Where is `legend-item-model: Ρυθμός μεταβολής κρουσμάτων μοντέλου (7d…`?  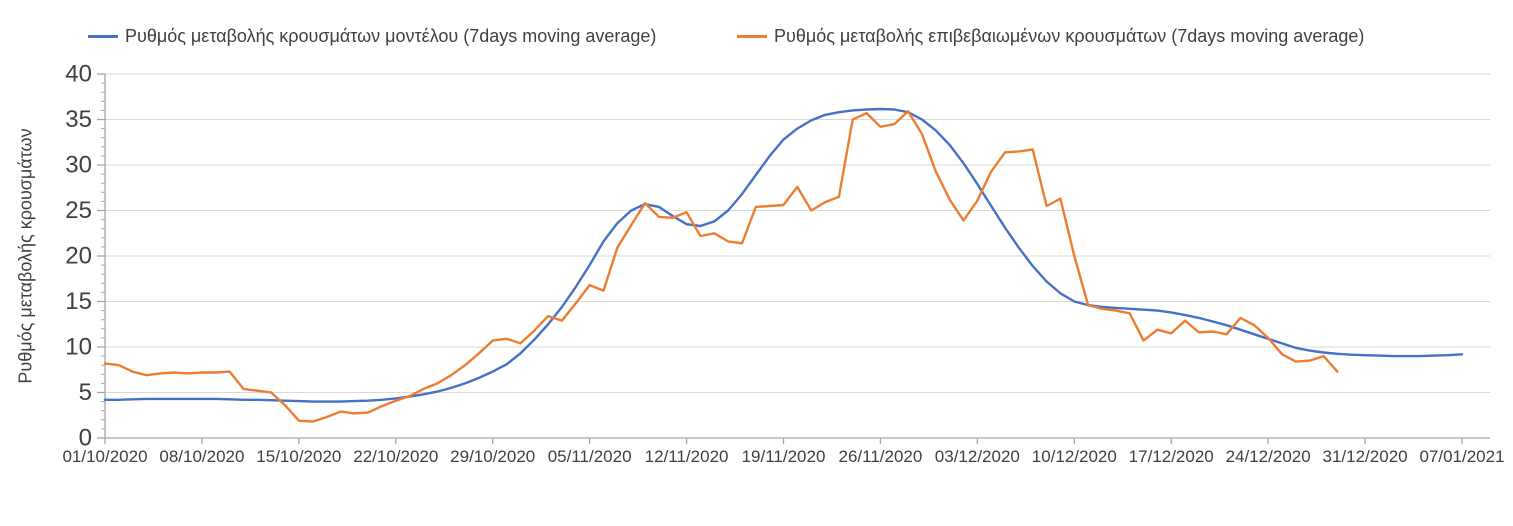 legend-item-model: Ρυθμός μεταβολής κρουσμάτων μοντέλου (7d… is located at coordinates (372, 36).